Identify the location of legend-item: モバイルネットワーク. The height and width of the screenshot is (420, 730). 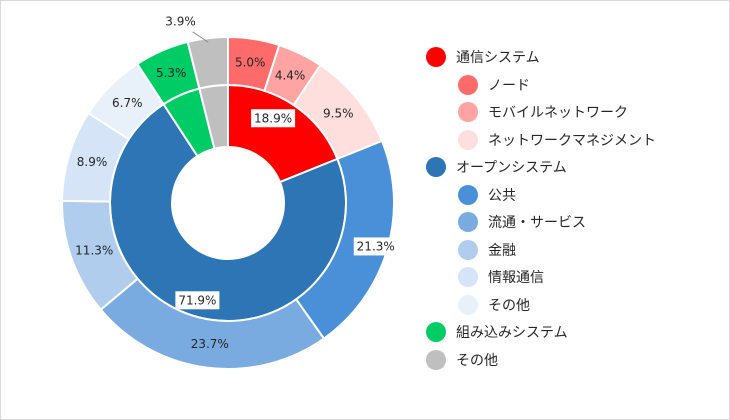
(543, 112).